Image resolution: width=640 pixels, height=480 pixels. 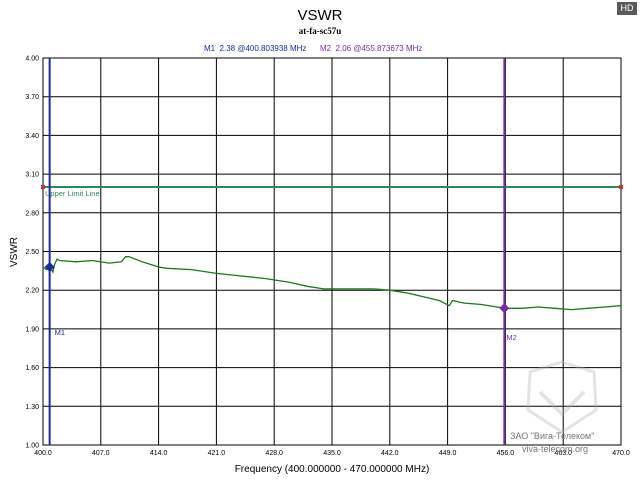 What do you see at coordinates (32, 407) in the screenshot?
I see `y-tick-label: 1.30` at bounding box center [32, 407].